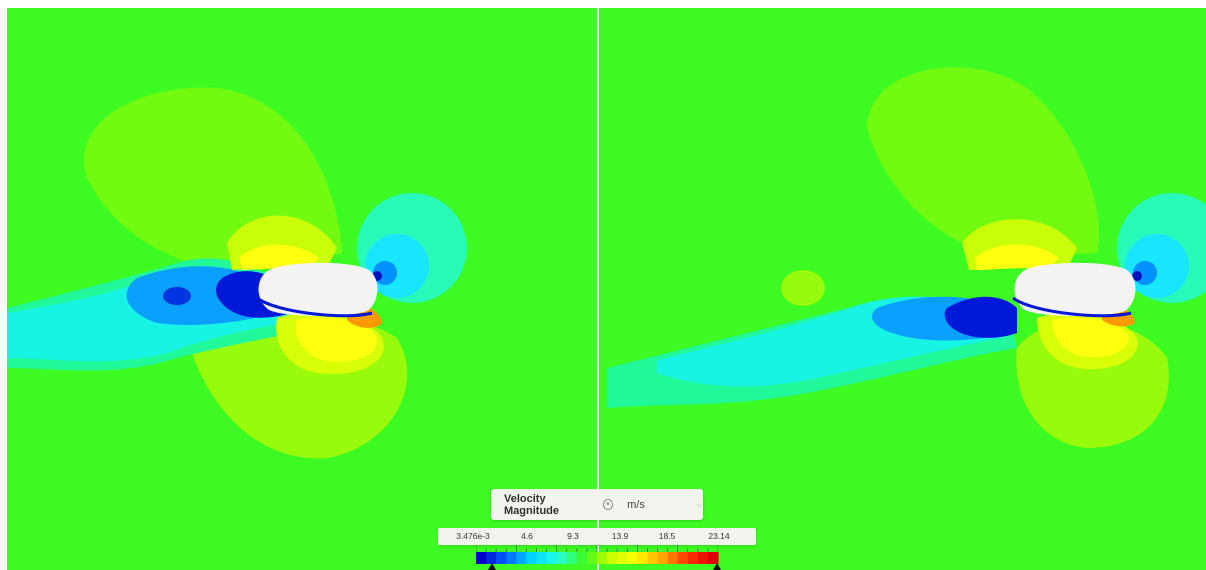 The image size is (1206, 570). What do you see at coordinates (527, 536) in the screenshot?
I see `tick-label: 4.6` at bounding box center [527, 536].